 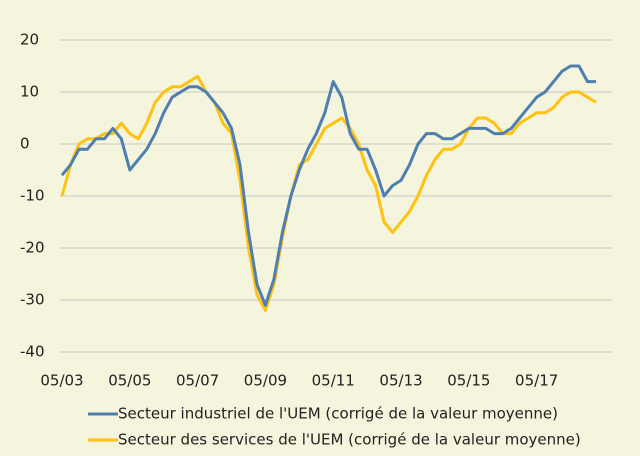 I want to click on x-tick-label: 05/03, so click(x=61, y=381).